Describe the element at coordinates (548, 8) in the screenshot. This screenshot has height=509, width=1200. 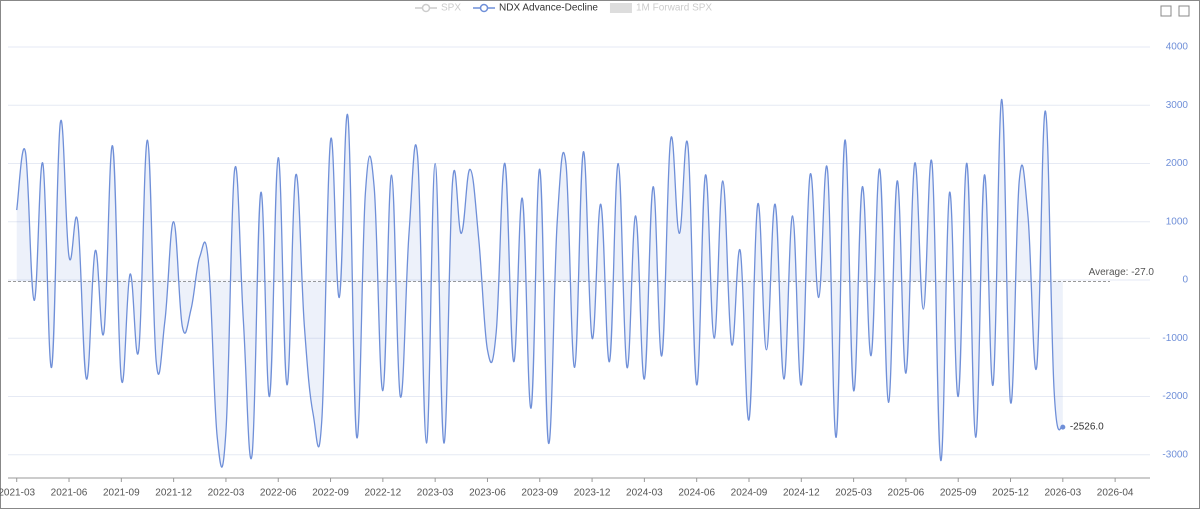
I see `legend-label: NDX Advance-Decline` at that location.